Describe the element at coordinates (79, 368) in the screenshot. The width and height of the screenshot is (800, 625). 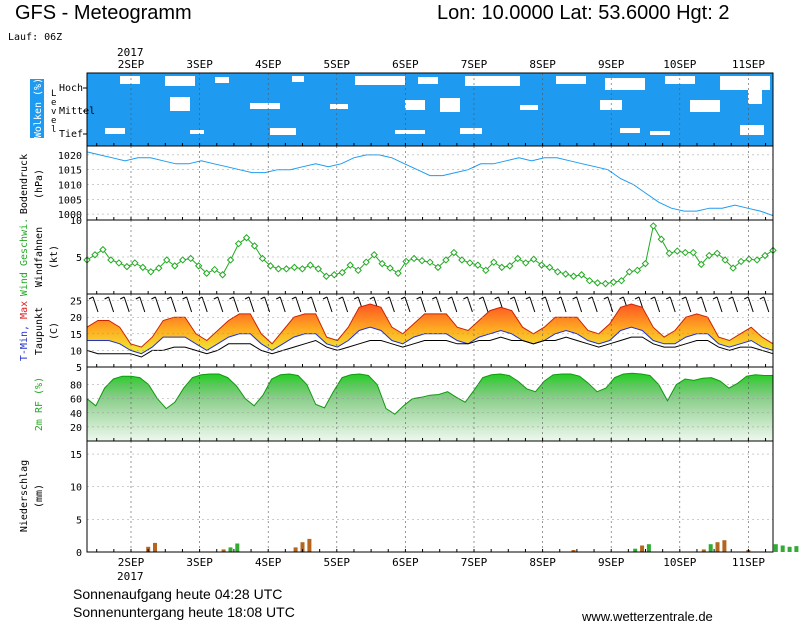
I see `temperature-tick-label: 5` at that location.